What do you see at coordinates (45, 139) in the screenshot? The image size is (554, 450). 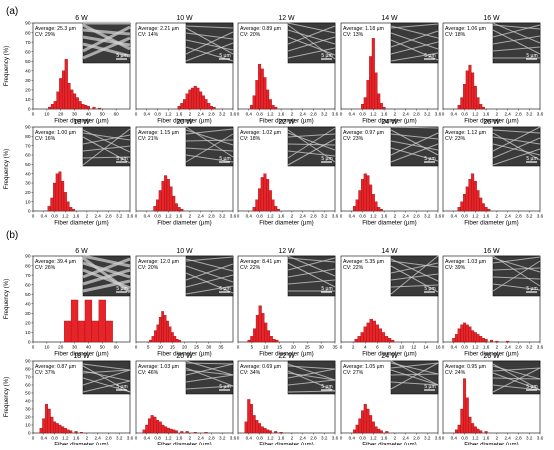 I see `cv-label: CV: 16%` at bounding box center [45, 139].